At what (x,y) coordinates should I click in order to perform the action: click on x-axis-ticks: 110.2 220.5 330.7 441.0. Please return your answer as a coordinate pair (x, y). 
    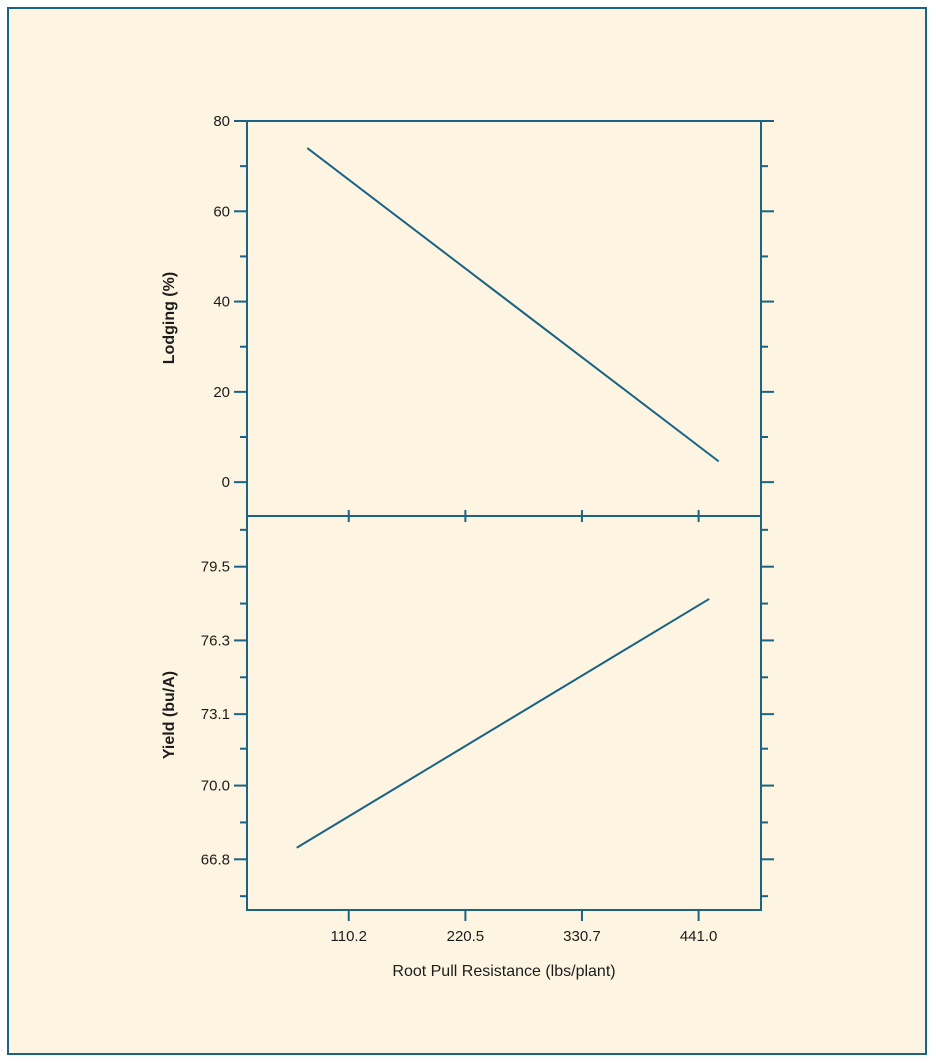
    Looking at the image, I should click on (524, 927).